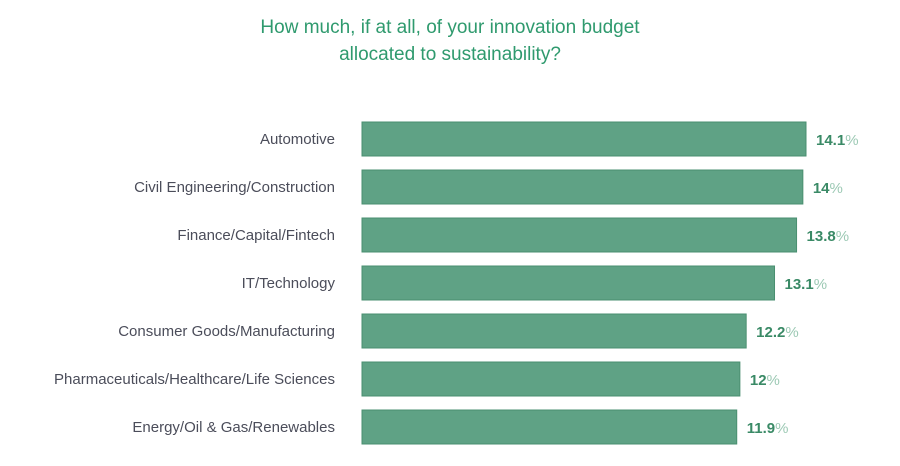 Image resolution: width=900 pixels, height=466 pixels. Describe the element at coordinates (758, 380) in the screenshot. I see `value-number: 12` at that location.